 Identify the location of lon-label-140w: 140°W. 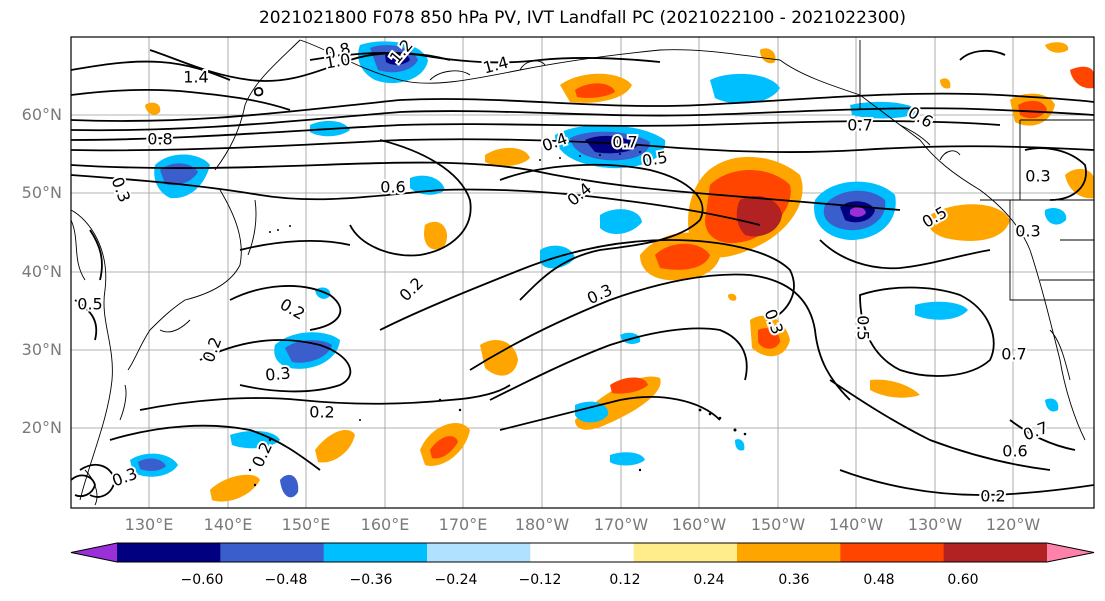
(856, 524).